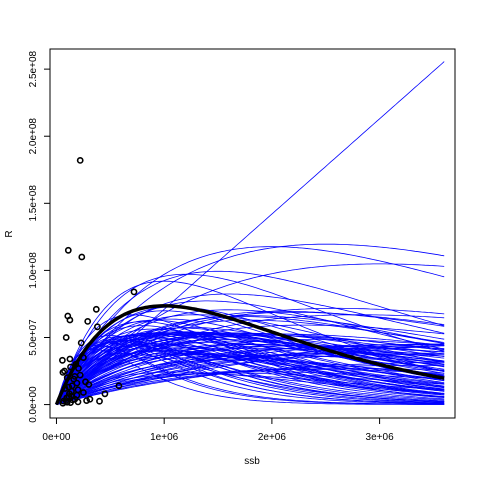  What do you see at coordinates (33, 203) in the screenshot?
I see `y-tick-label: 1.5e+08` at bounding box center [33, 203].